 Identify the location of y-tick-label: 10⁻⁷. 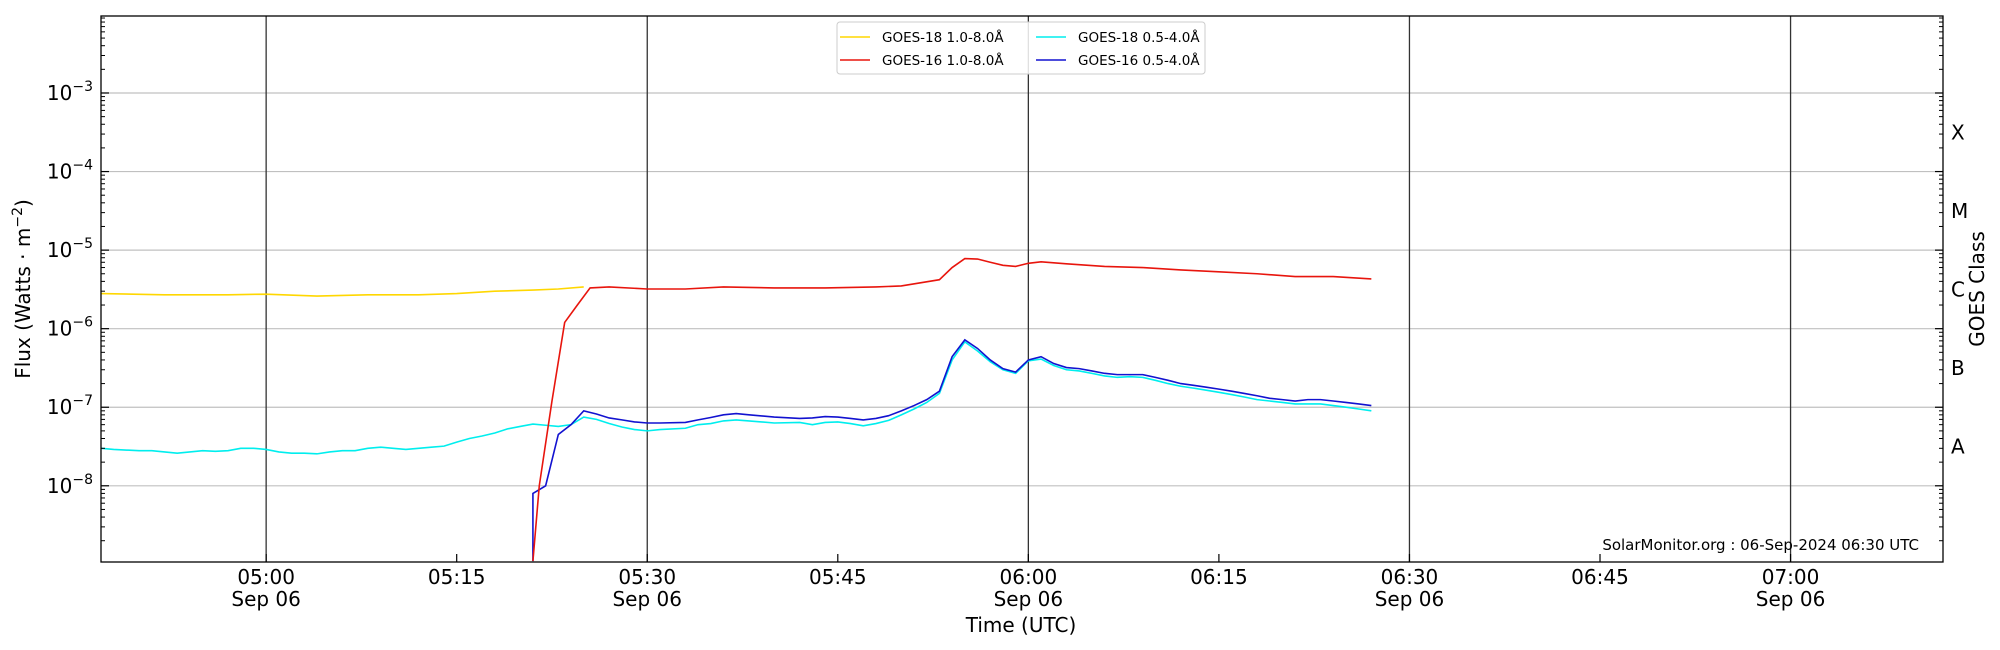
(70, 406).